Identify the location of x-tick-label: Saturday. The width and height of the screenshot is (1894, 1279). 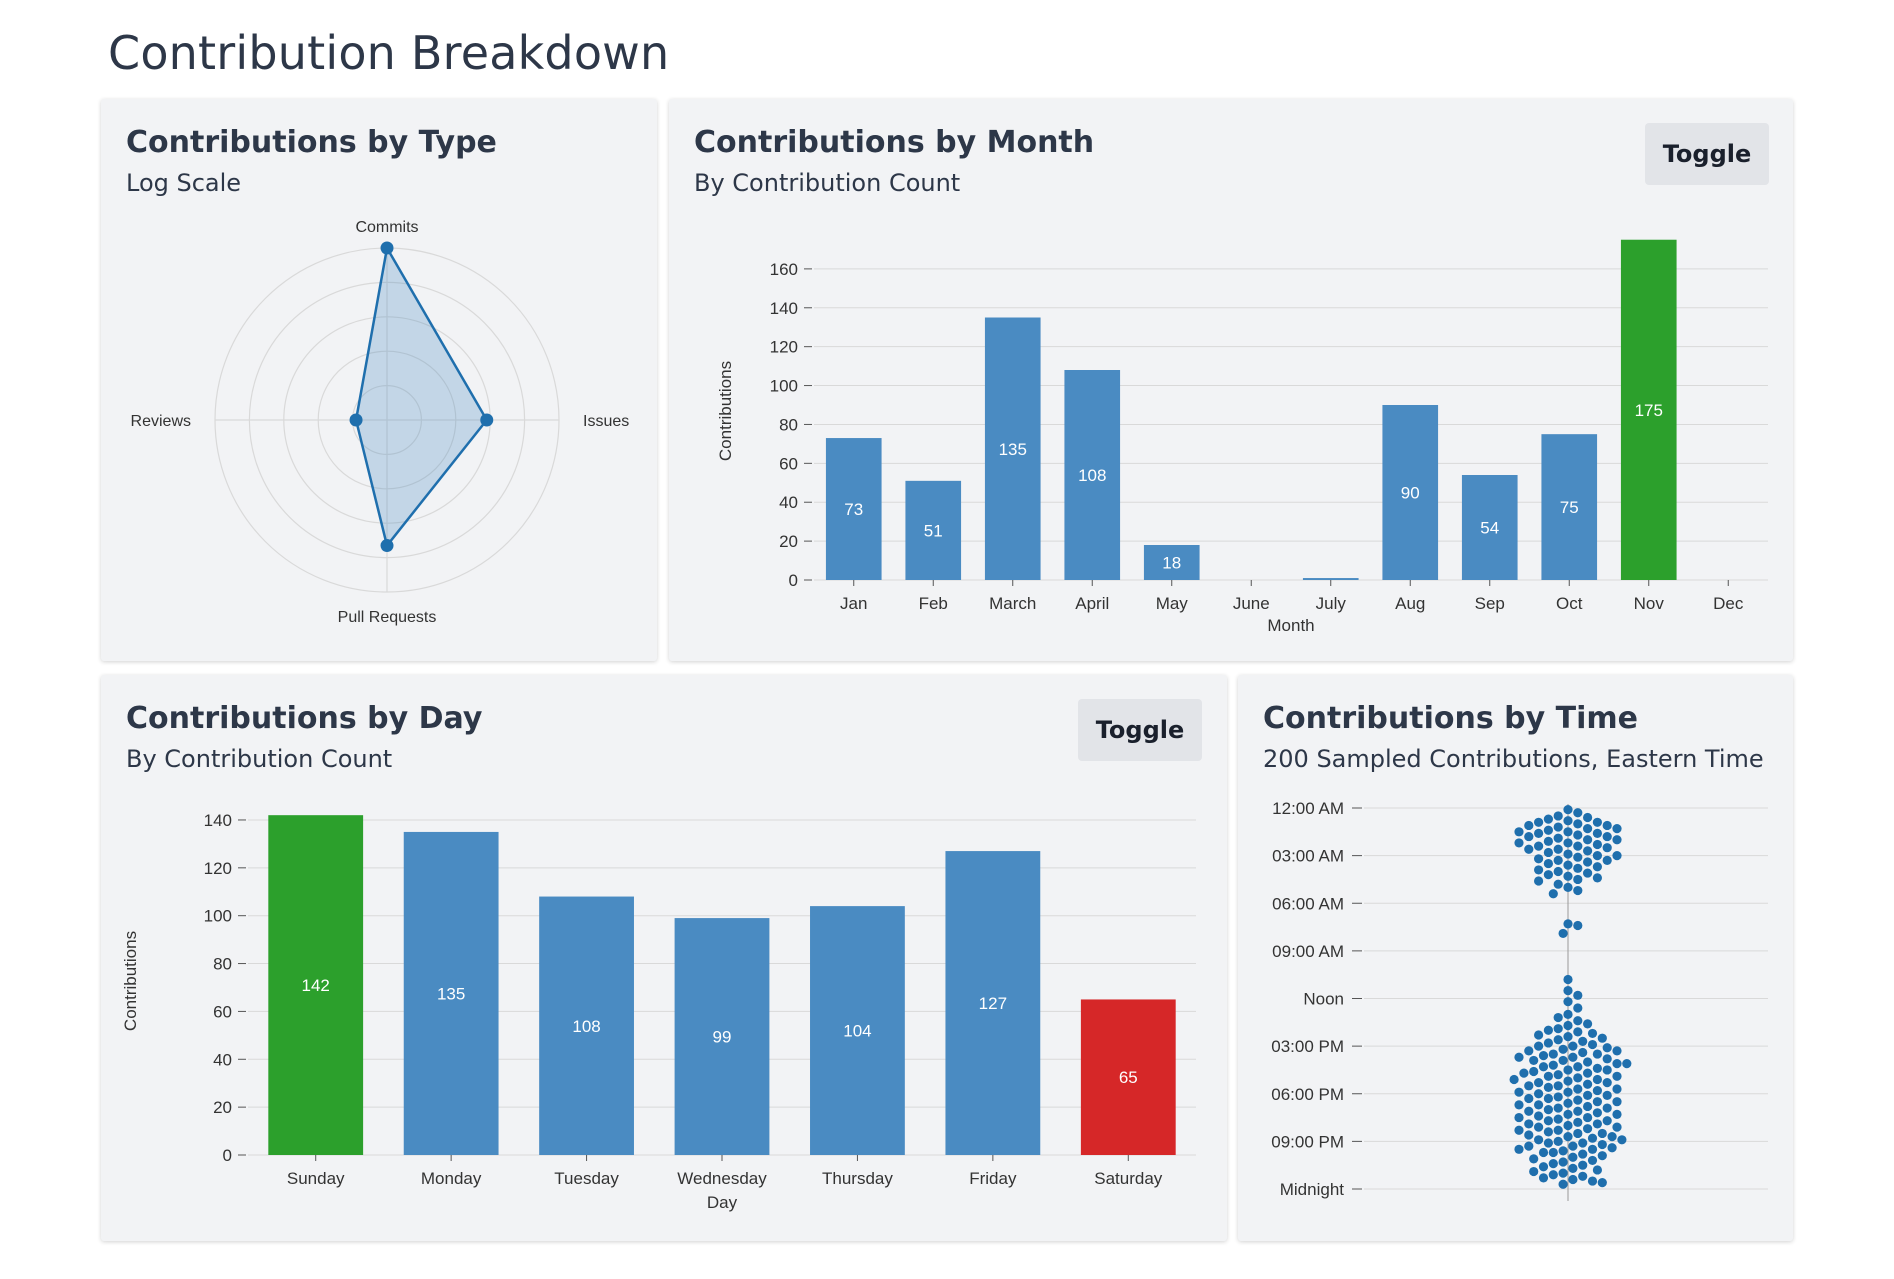
(1128, 1178).